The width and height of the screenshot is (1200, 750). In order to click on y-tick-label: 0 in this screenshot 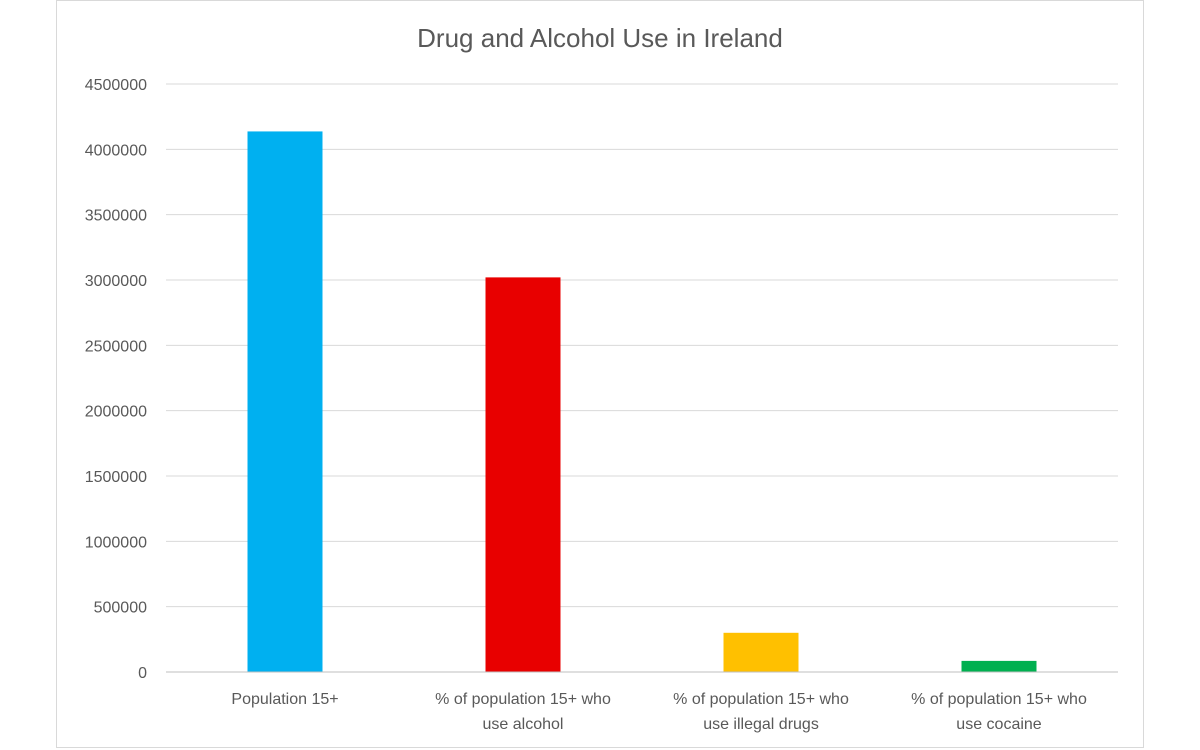, I will do `click(142, 673)`.